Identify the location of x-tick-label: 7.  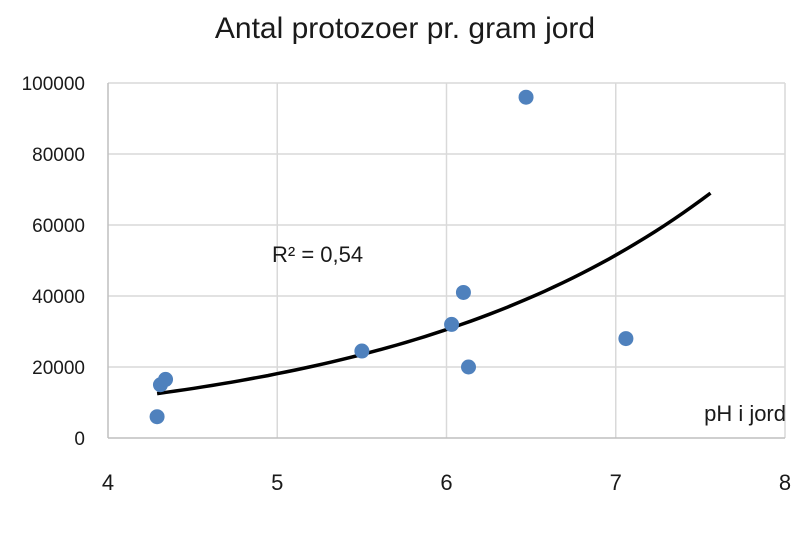
(616, 482).